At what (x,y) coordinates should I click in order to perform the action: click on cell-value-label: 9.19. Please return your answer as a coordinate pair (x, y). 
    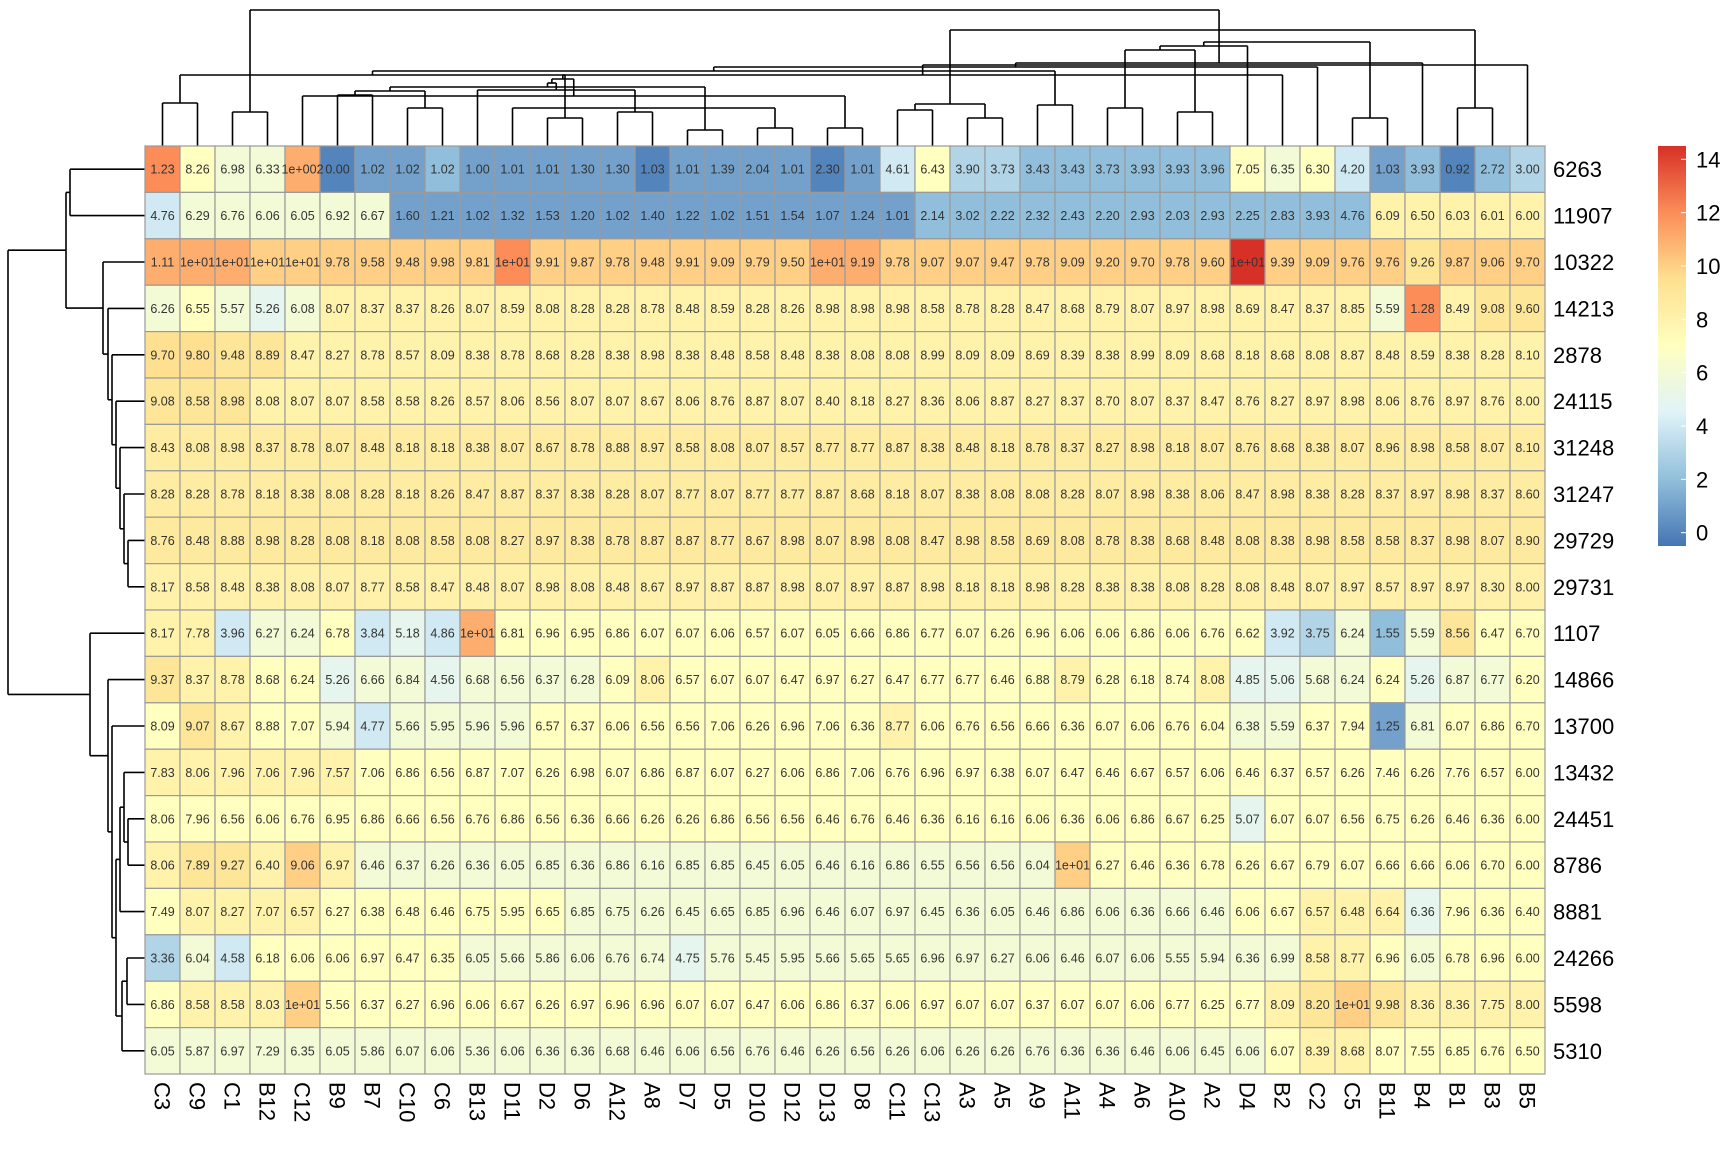
    Looking at the image, I should click on (862, 263).